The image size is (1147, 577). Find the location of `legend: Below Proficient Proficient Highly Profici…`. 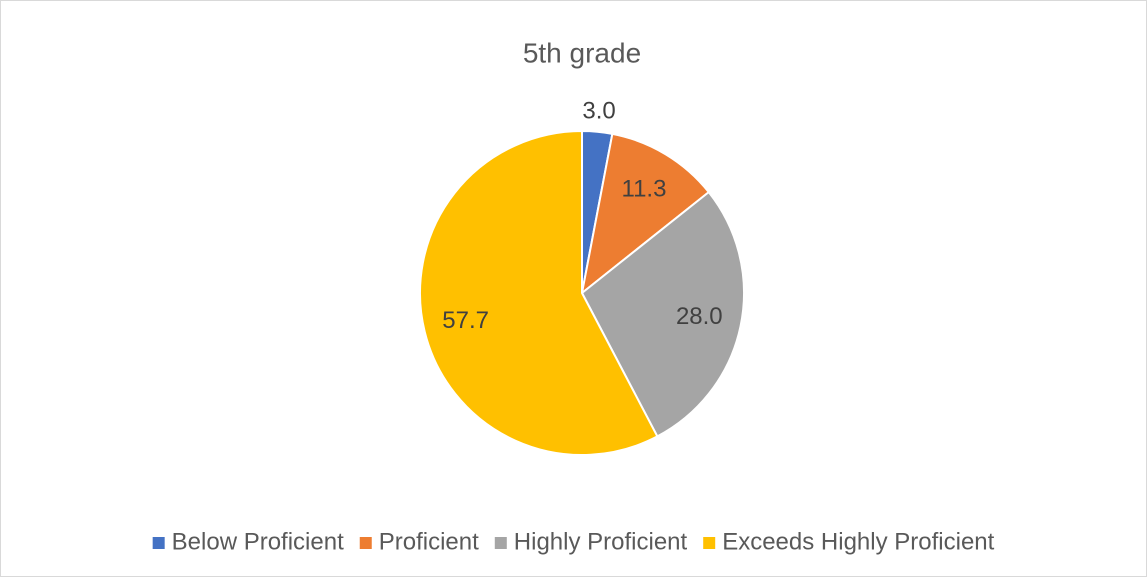

legend: Below Proficient Proficient Highly Profici… is located at coordinates (573, 541).